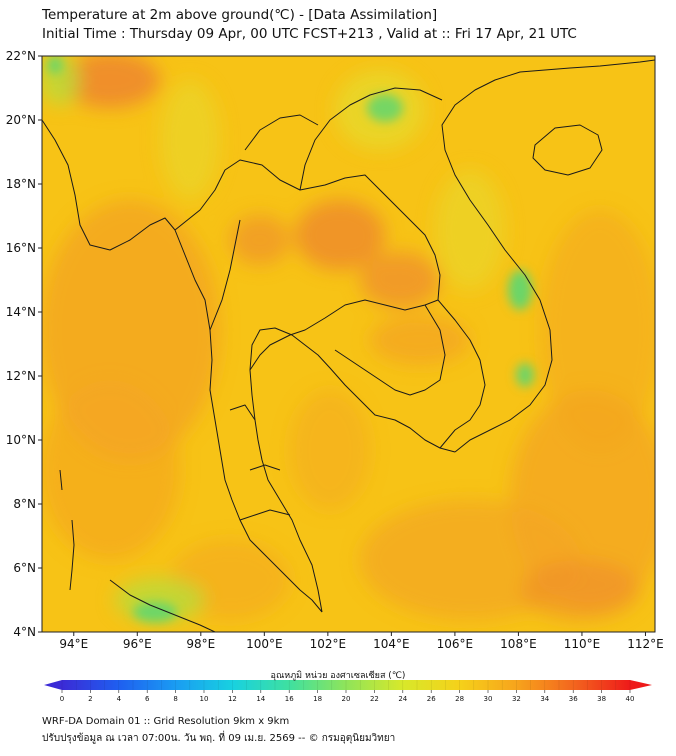 Image resolution: width=676 pixels, height=756 pixels. Describe the element at coordinates (346, 685) in the screenshot. I see `colorbar-gradient` at that location.